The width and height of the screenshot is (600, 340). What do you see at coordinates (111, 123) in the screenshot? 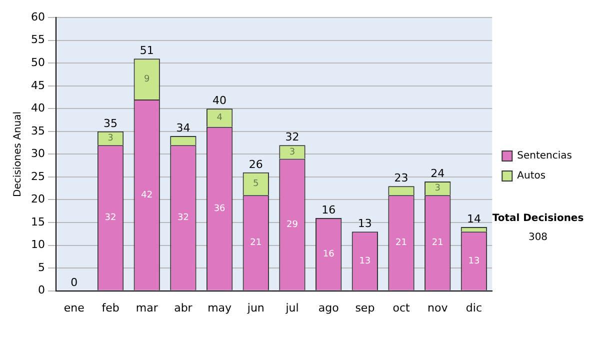
I see `total-label: 35` at bounding box center [111, 123].